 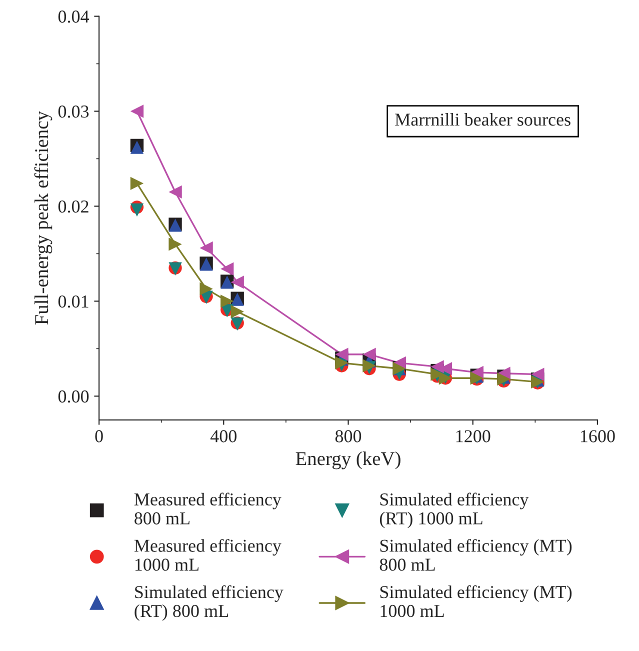 I want to click on x-tick-label: 800, so click(x=348, y=436).